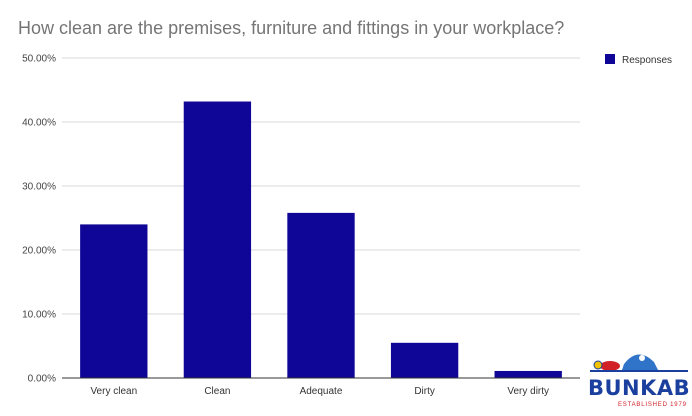 The image size is (692, 416). Describe the element at coordinates (640, 362) in the screenshot. I see `logo-mascot-body` at that location.